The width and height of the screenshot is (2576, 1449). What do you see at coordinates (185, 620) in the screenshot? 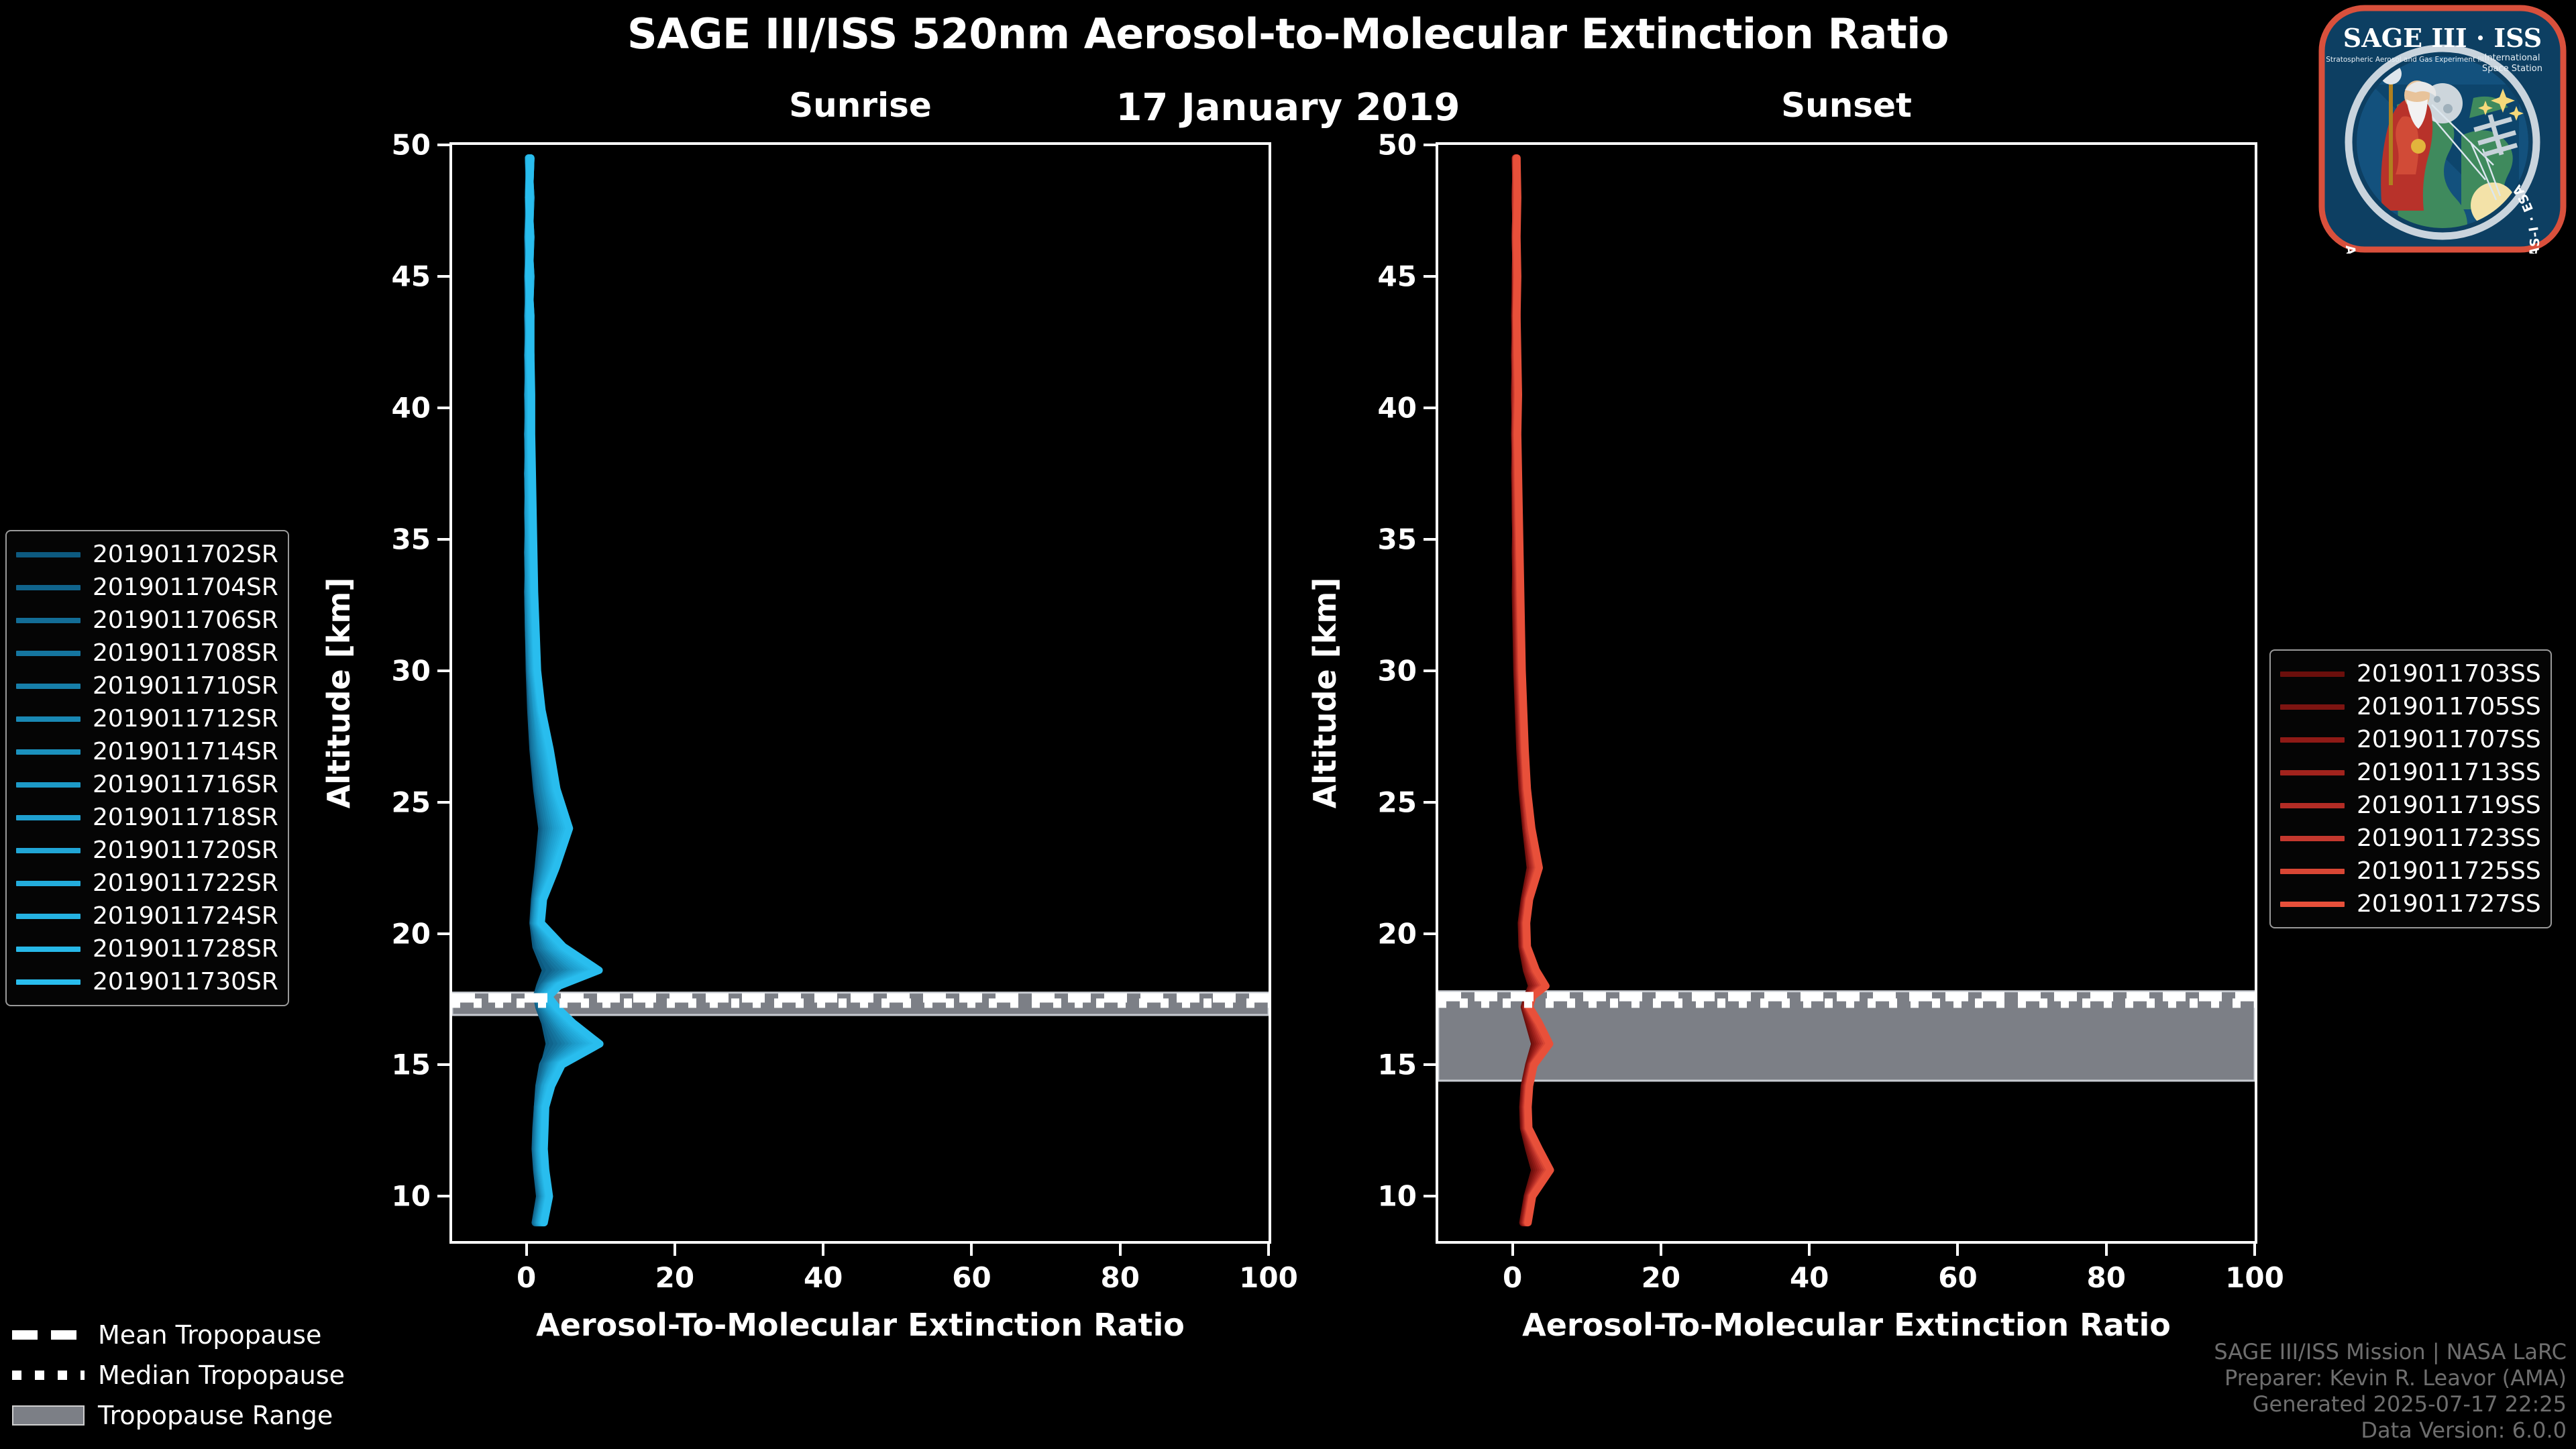
I see `legend-label: 2019011706SR` at bounding box center [185, 620].